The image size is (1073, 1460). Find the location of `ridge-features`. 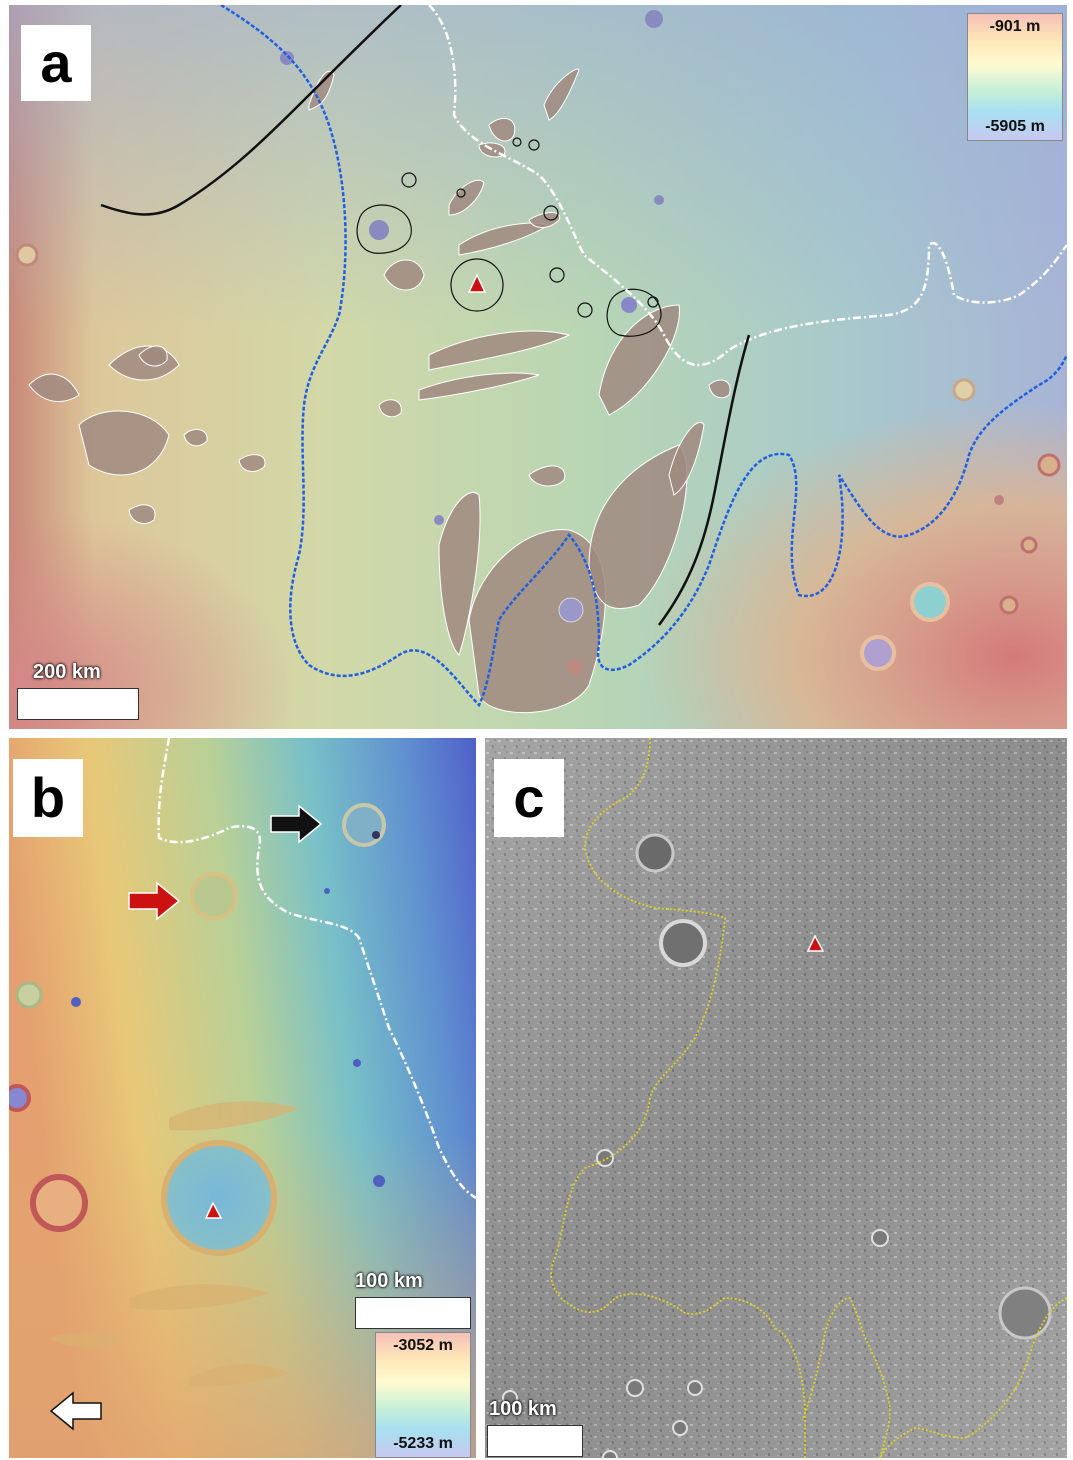

ridge-features is located at coordinates (174, 1244).